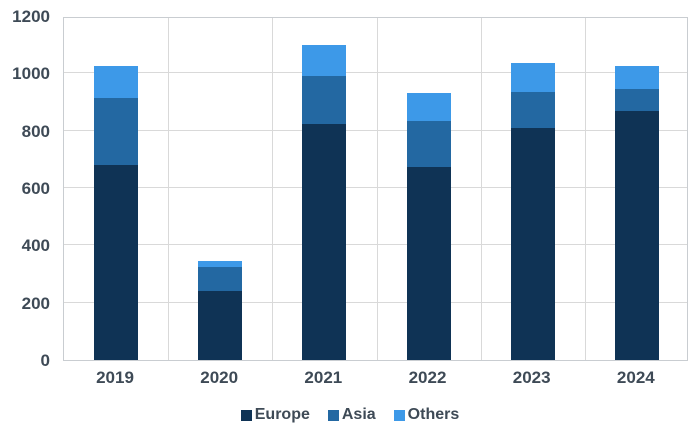  I want to click on legend-swatch-europe, so click(246, 415).